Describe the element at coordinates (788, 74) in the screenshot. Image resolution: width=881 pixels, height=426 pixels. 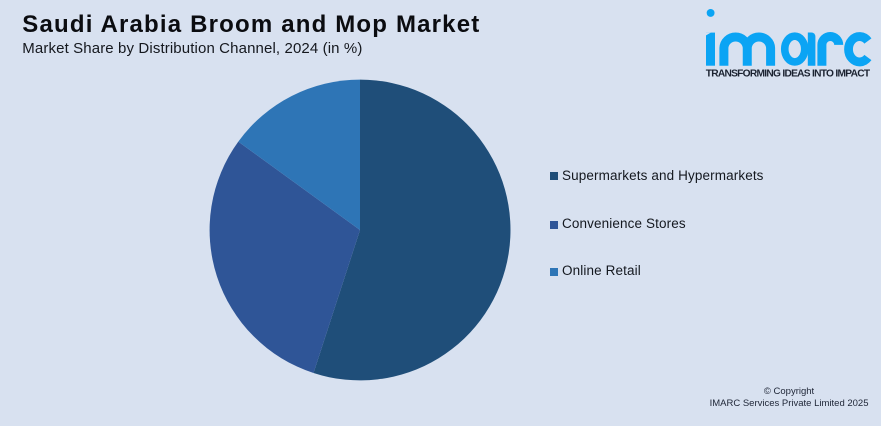
I see `svg-text: TRANSFORMING IDEAS INTO IMPACT` at that location.